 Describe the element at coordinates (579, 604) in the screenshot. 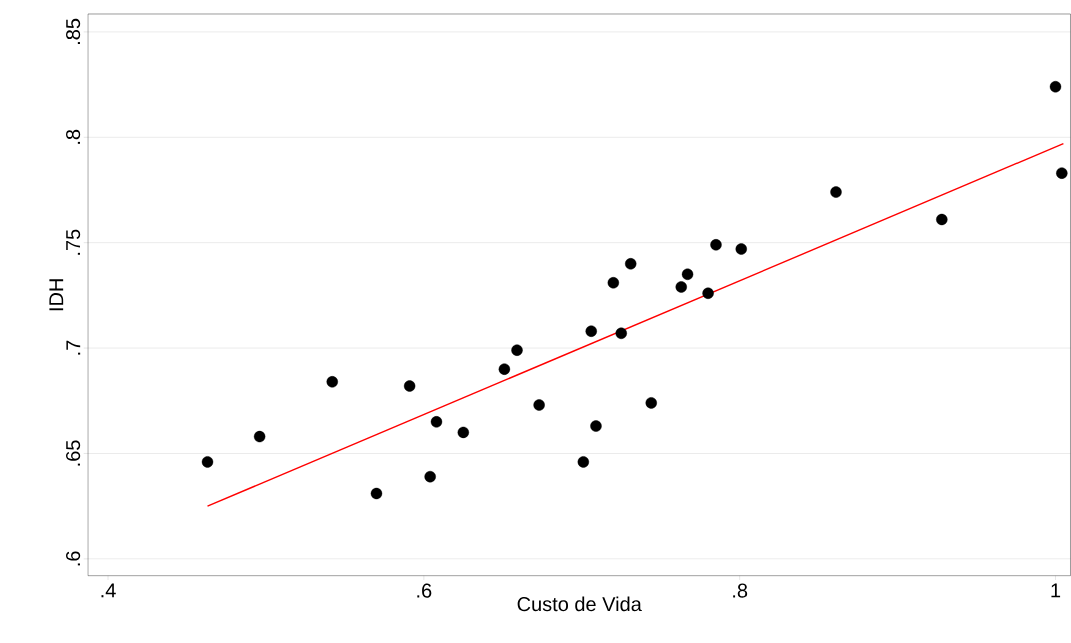

I see `x-axis-title: Custo de Vida` at that location.